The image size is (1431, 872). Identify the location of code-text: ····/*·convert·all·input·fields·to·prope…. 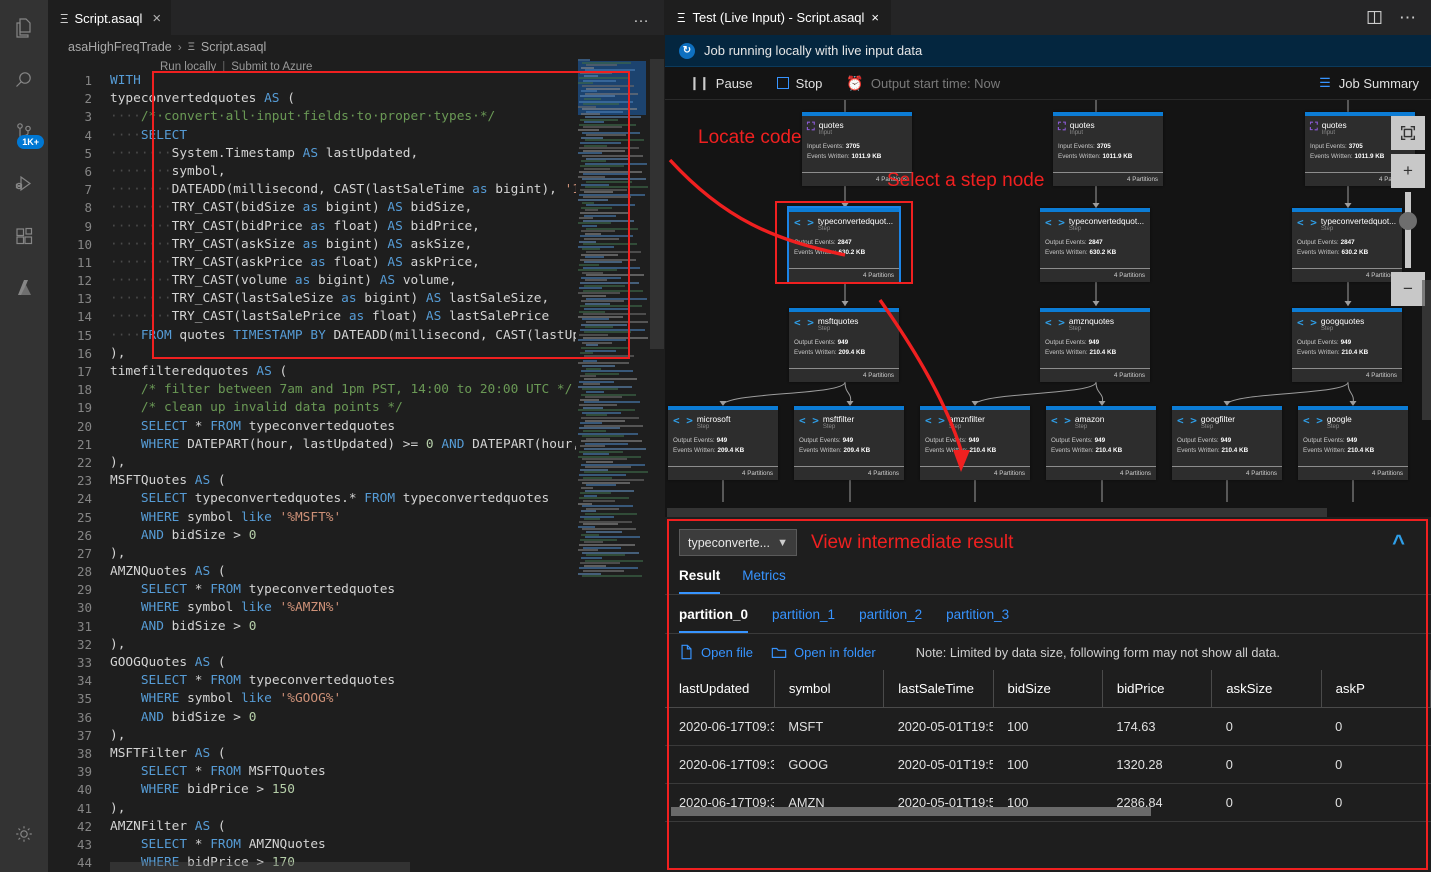
(303, 117).